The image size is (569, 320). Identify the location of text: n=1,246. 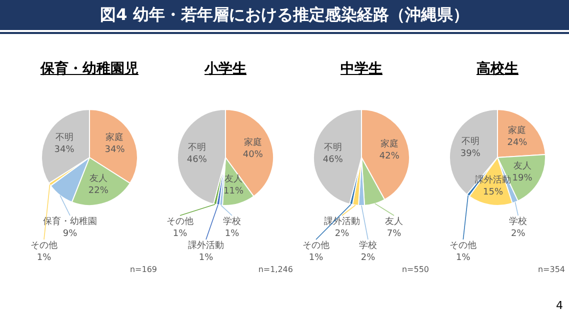
(275, 269).